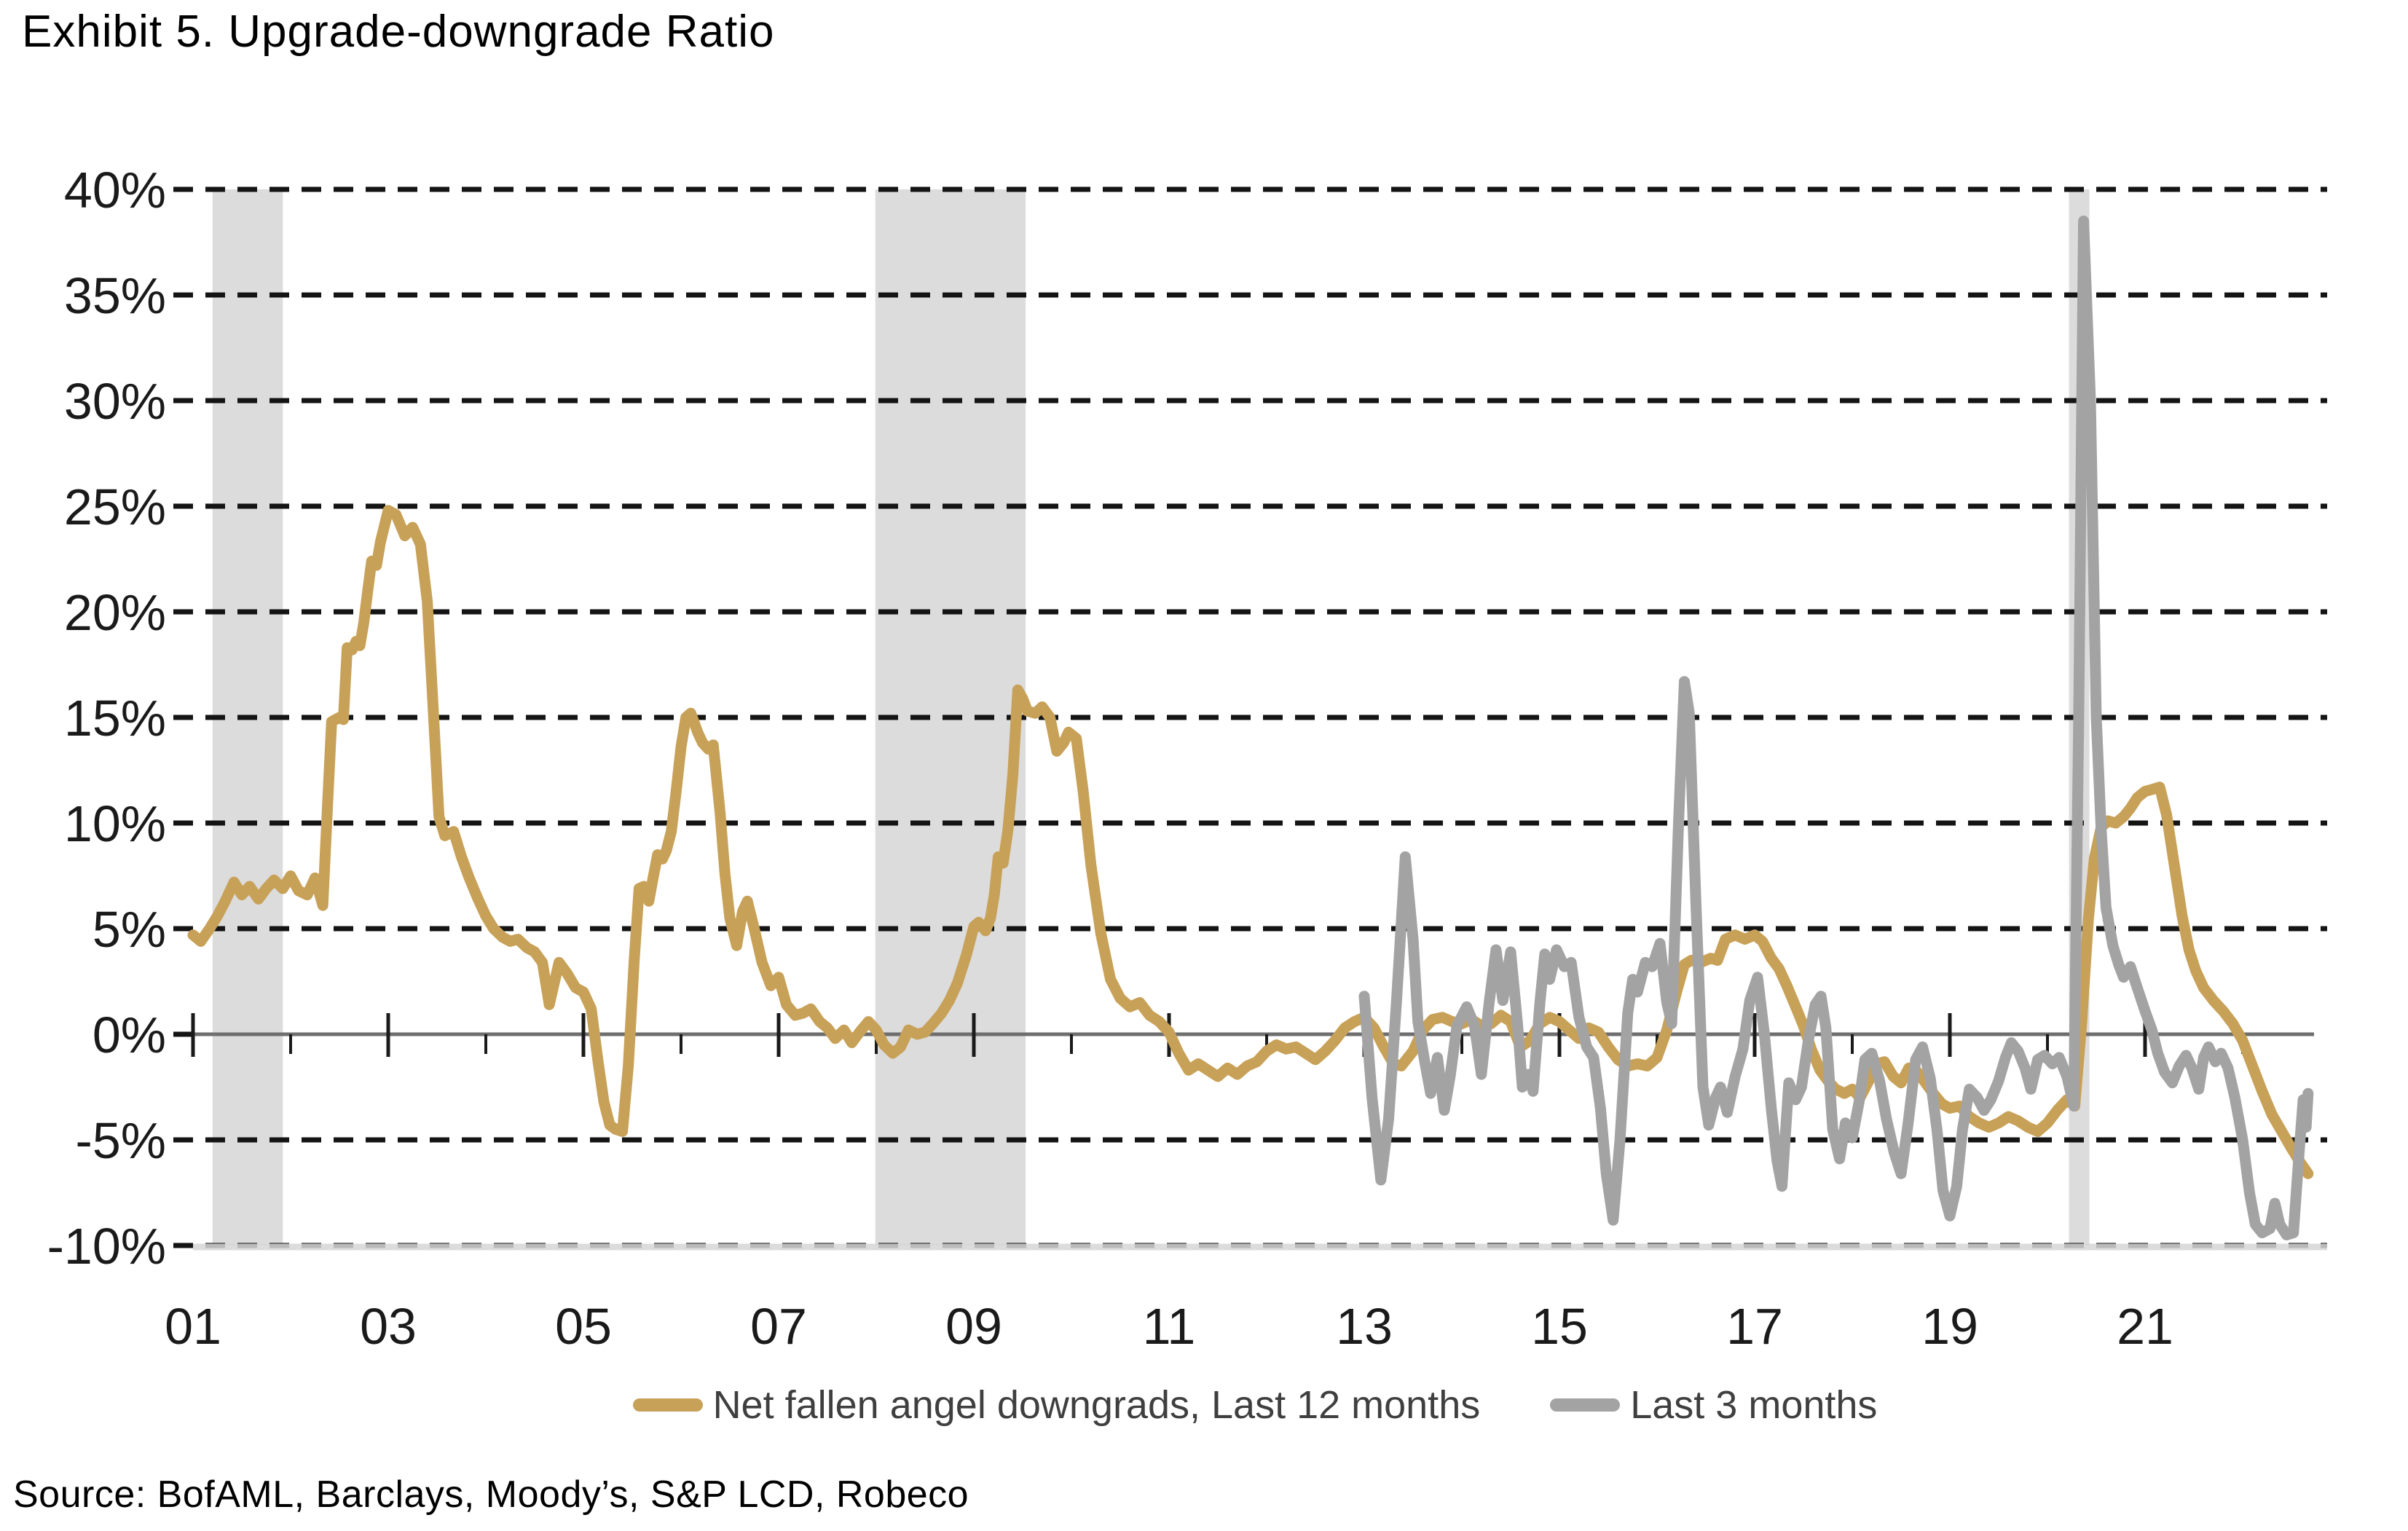  I want to click on y-axis-label: 0%, so click(129, 1035).